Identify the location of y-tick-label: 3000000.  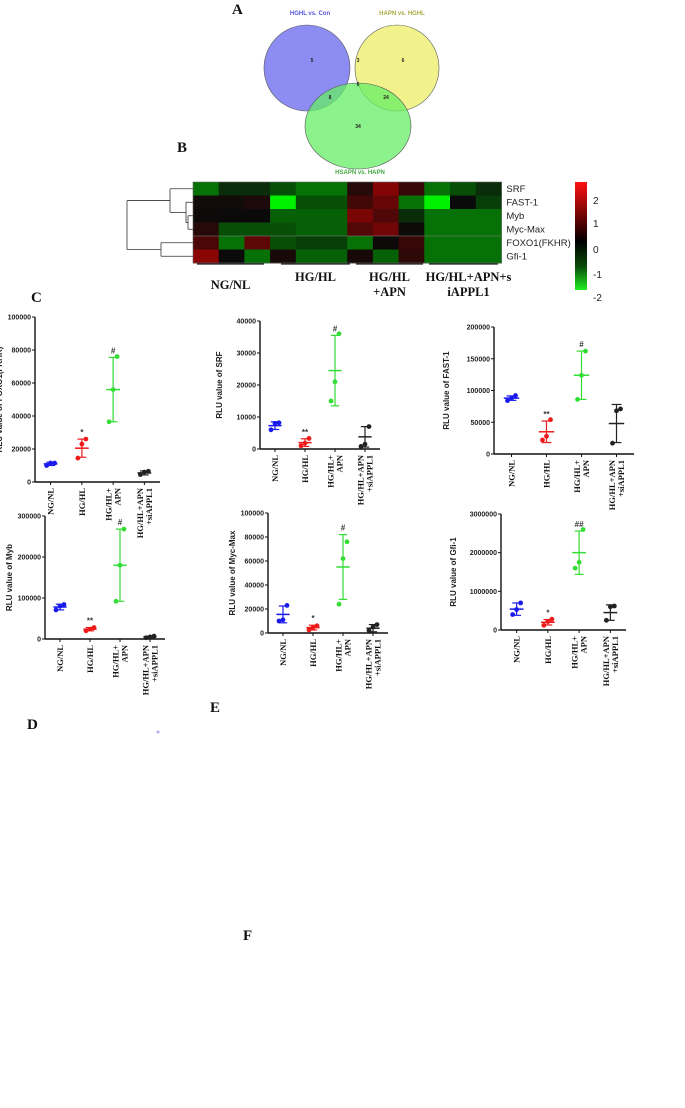
(483, 515).